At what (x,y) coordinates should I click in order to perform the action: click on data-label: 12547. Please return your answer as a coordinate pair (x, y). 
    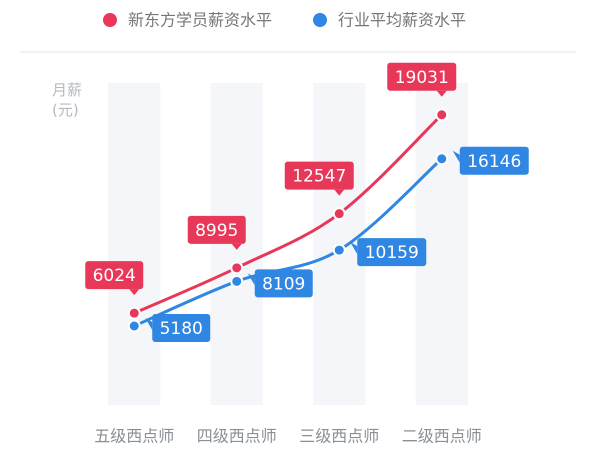
    Looking at the image, I should click on (319, 177).